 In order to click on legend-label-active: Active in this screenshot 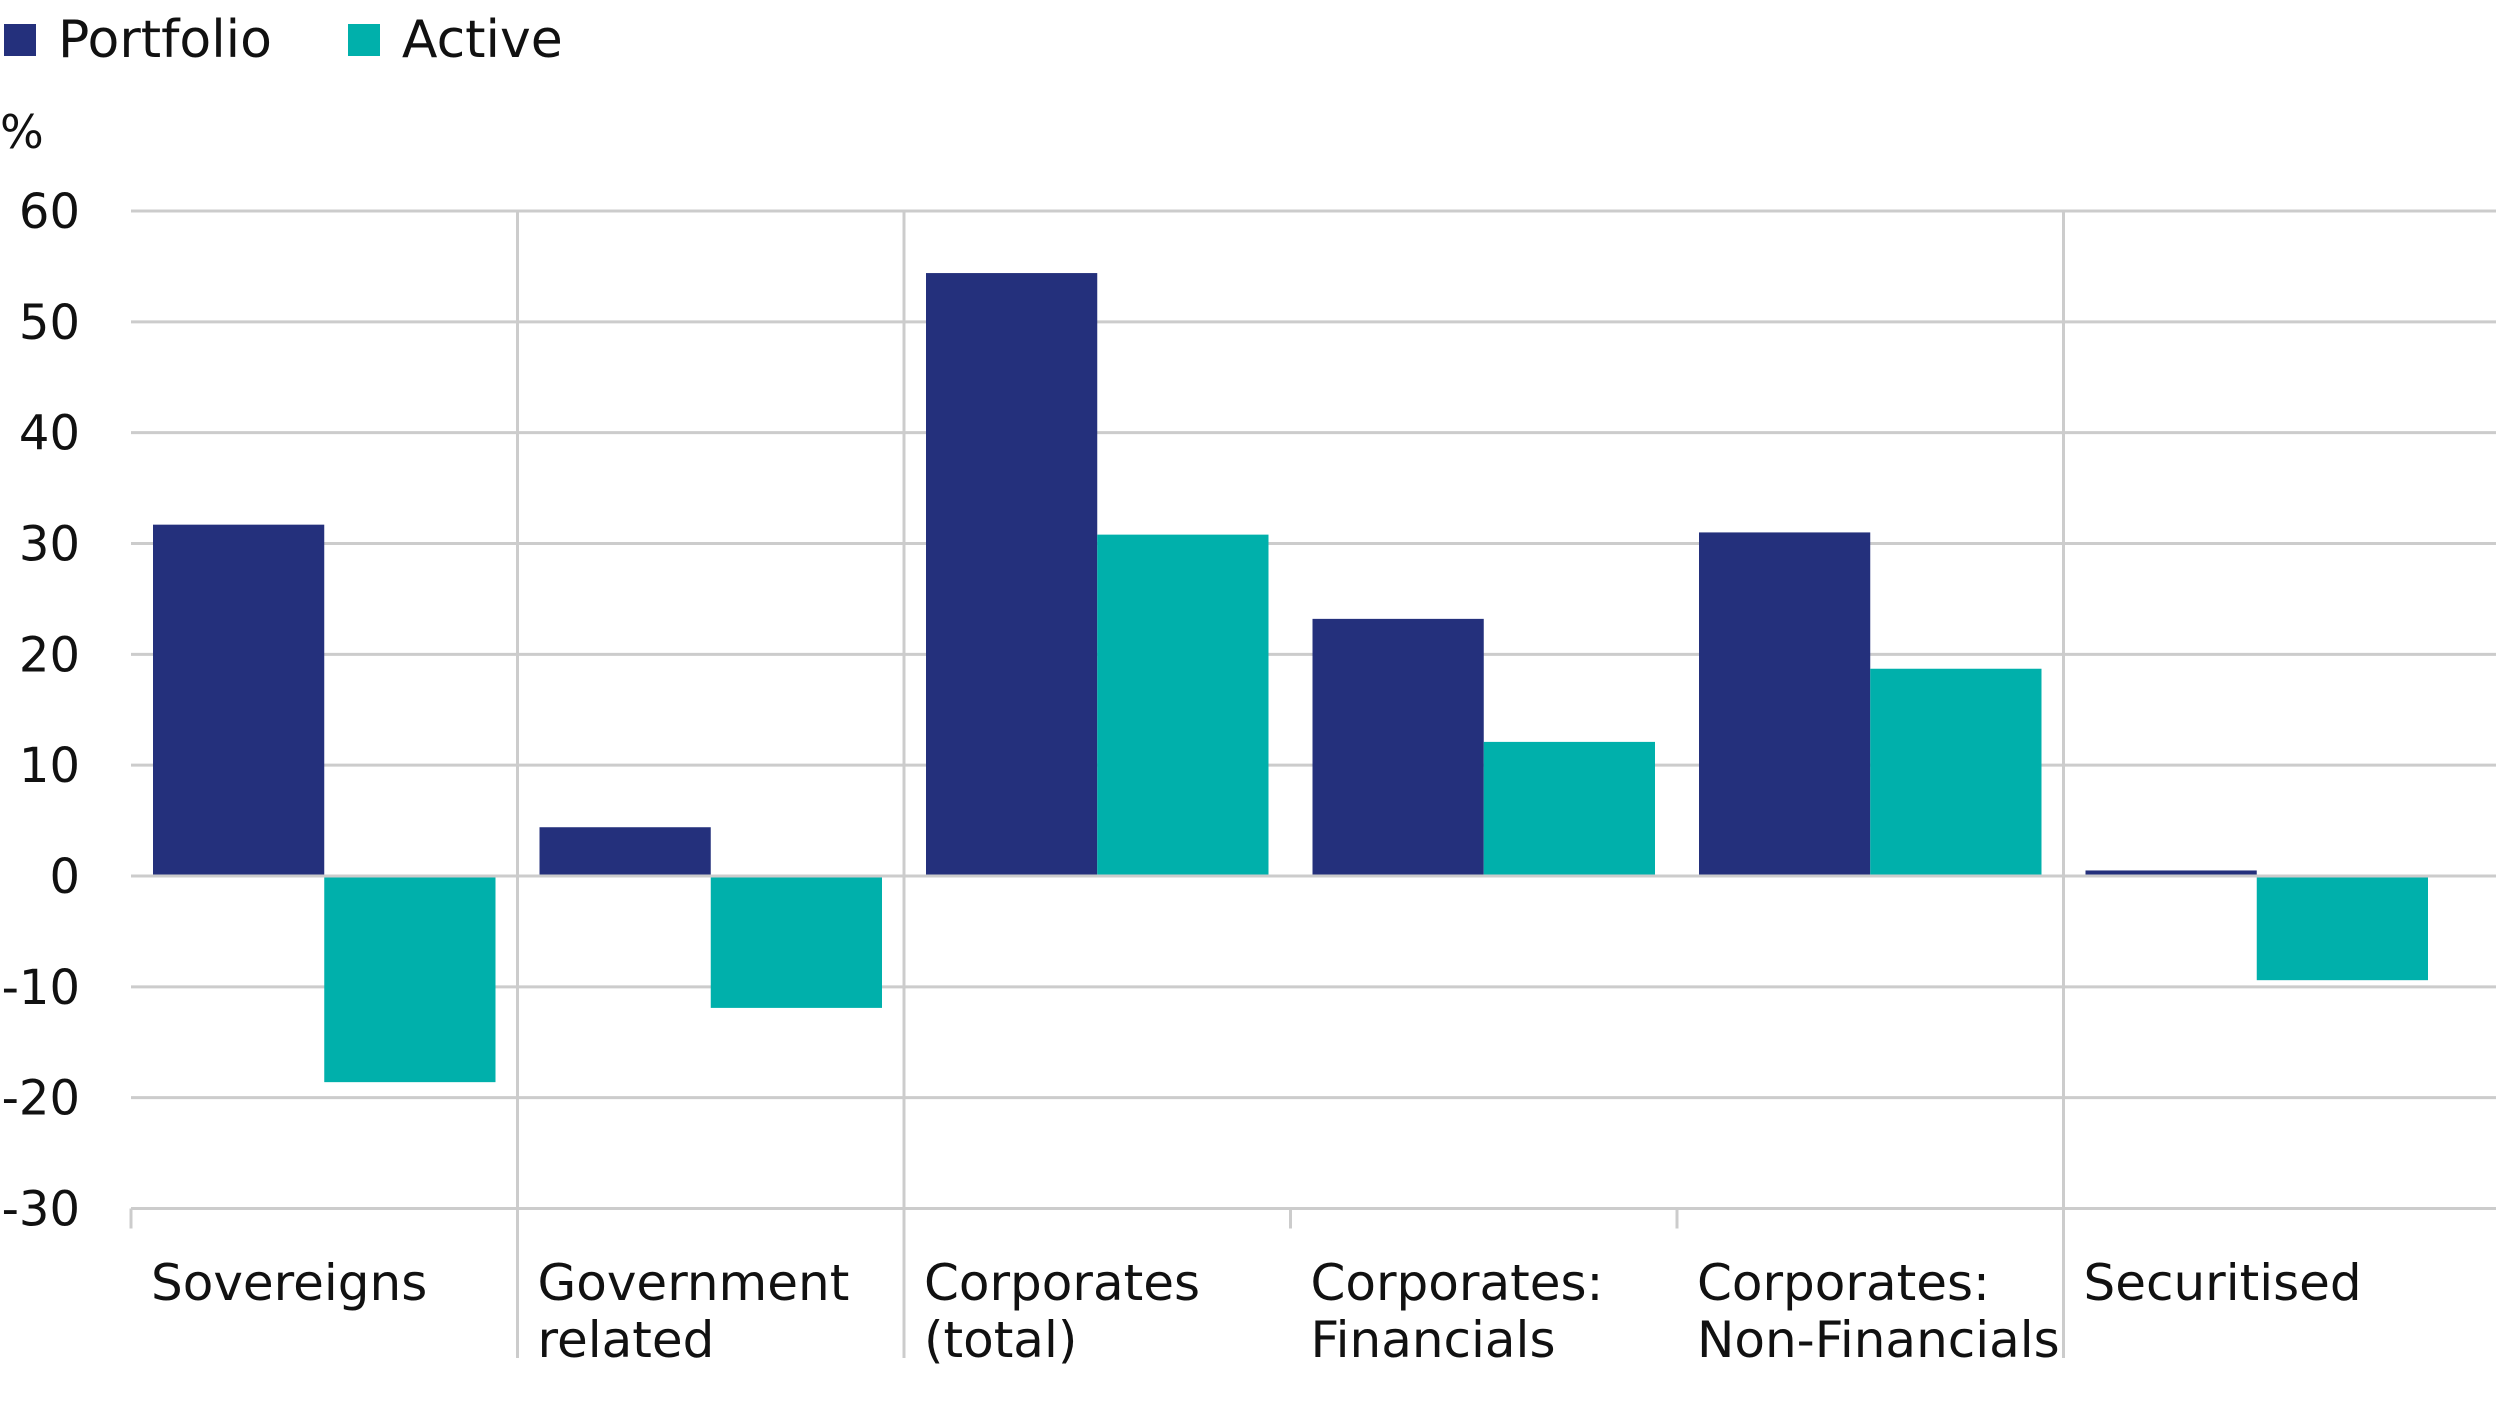, I will do `click(482, 40)`.